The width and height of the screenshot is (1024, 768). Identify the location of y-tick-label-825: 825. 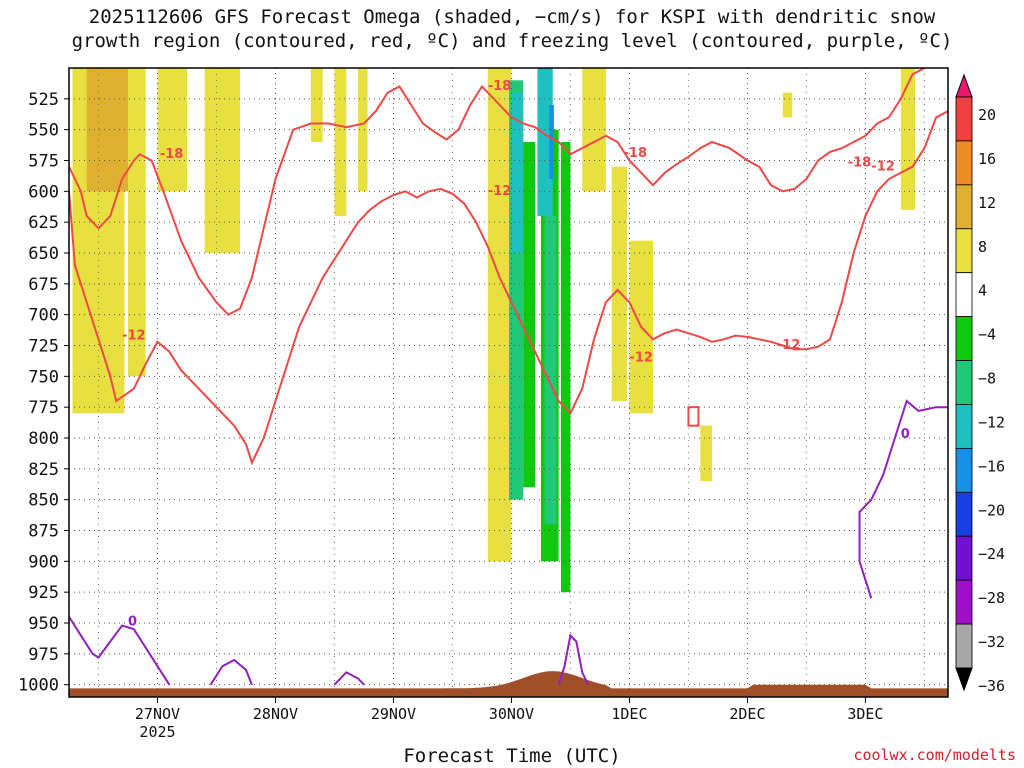
(43, 470).